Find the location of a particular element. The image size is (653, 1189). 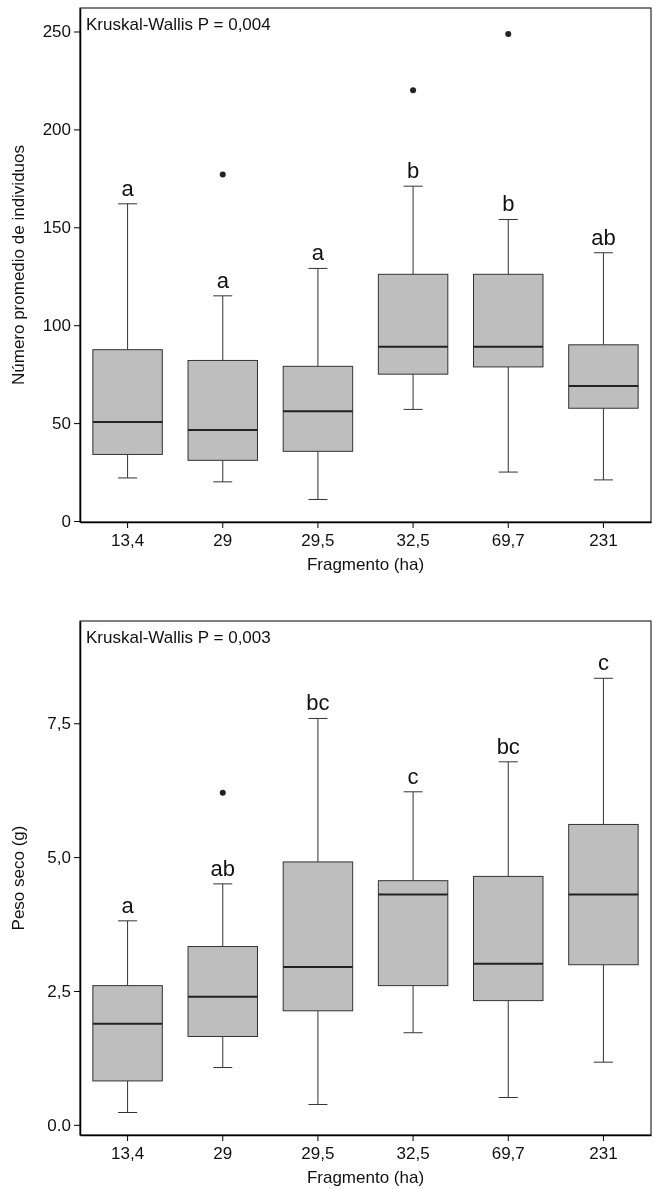

y-tick-label: 5,0 is located at coordinates (59, 858).